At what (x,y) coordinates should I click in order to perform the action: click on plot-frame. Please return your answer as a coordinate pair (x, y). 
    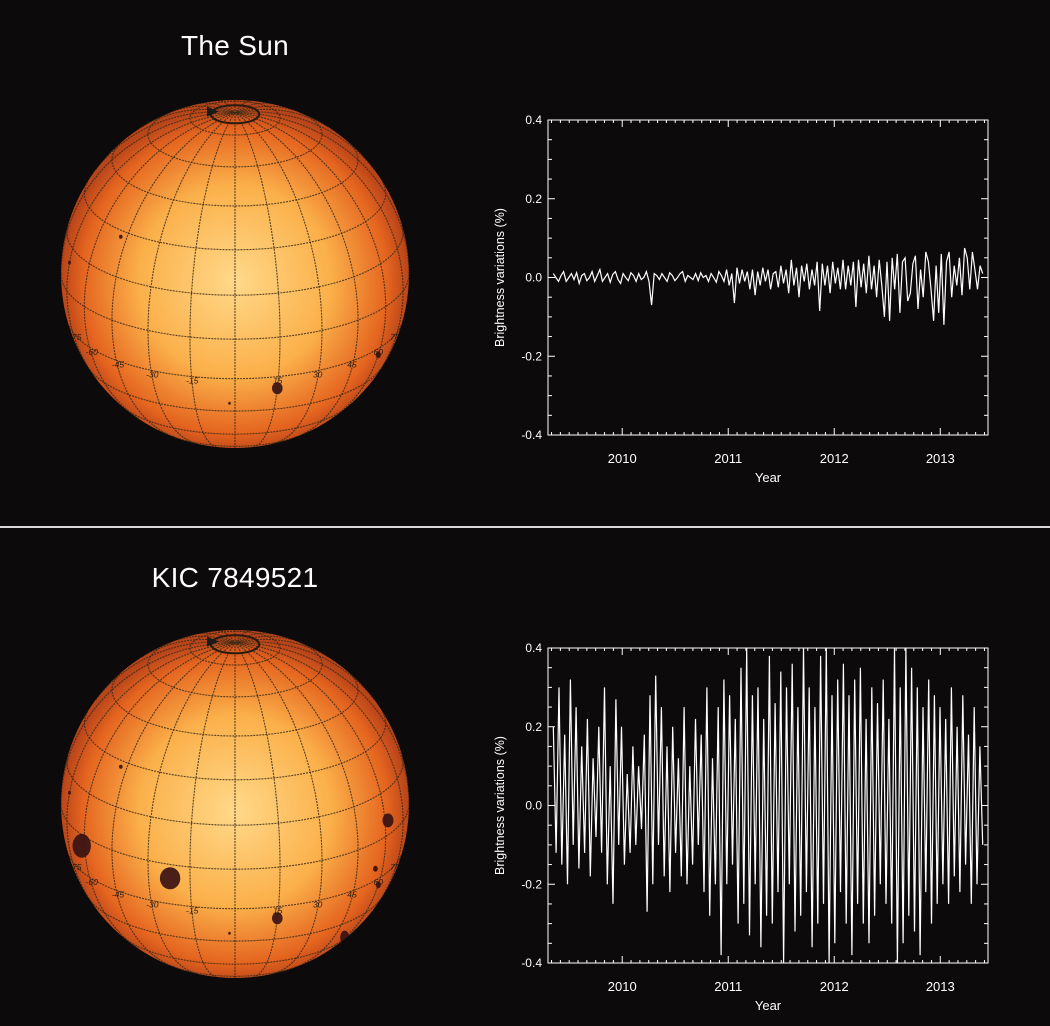
    Looking at the image, I should click on (768, 277).